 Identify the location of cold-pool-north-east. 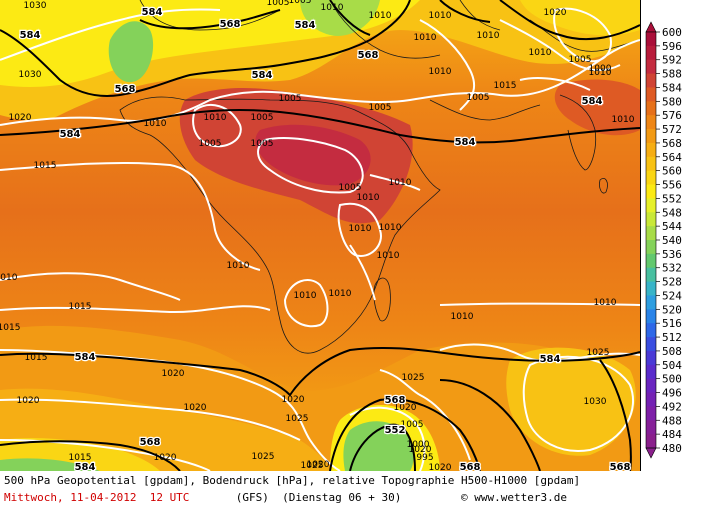
(340, 18).